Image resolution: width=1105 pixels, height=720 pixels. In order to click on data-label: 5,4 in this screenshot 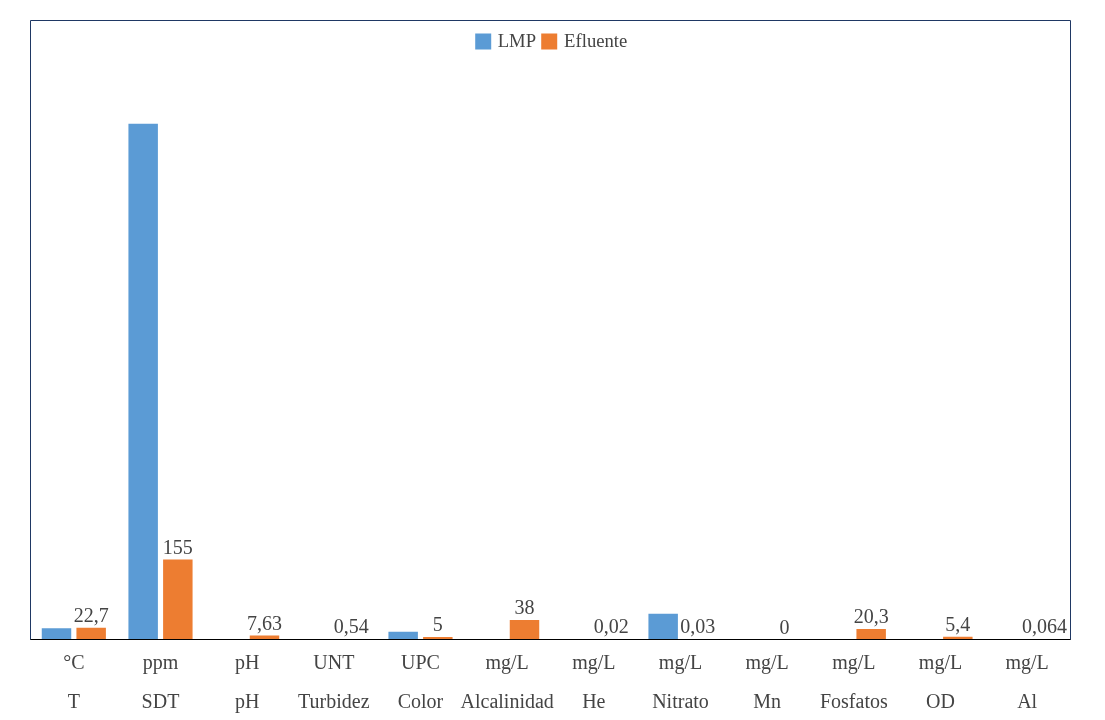, I will do `click(958, 623)`.